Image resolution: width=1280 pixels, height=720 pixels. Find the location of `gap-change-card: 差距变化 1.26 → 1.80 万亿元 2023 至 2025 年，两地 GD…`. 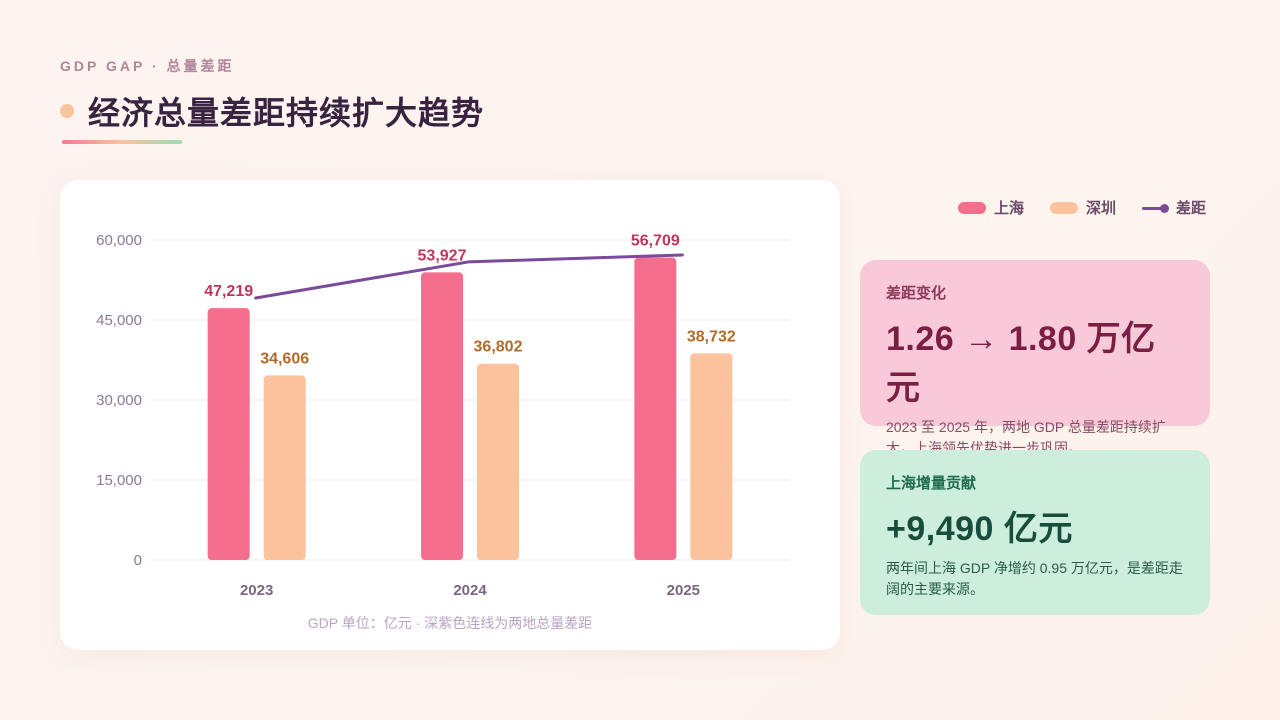

gap-change-card: 差距变化 1.26 → 1.80 万亿元 2023 至 2025 年，两地 GD… is located at coordinates (1035, 358).